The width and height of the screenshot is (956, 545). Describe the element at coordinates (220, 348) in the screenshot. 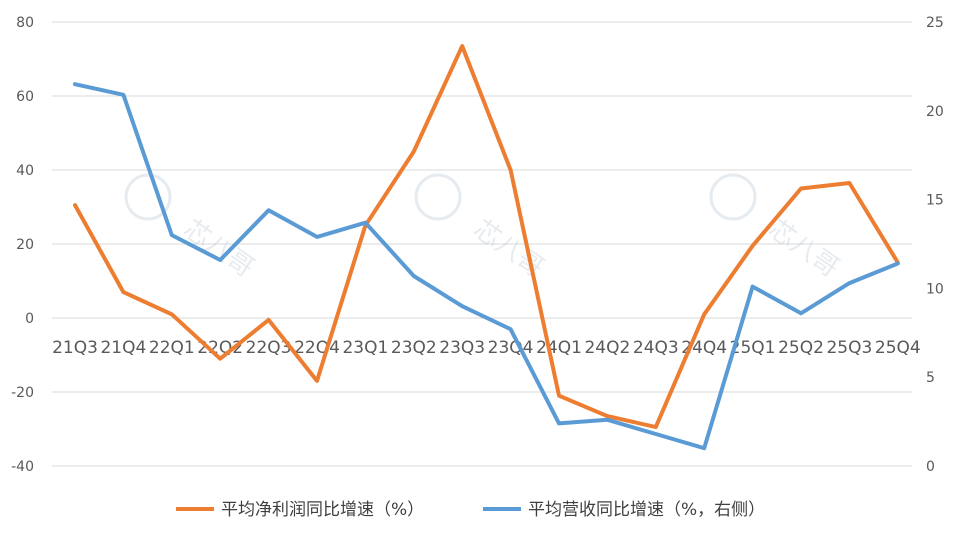

I see `x-tick-label: 22Q2` at that location.